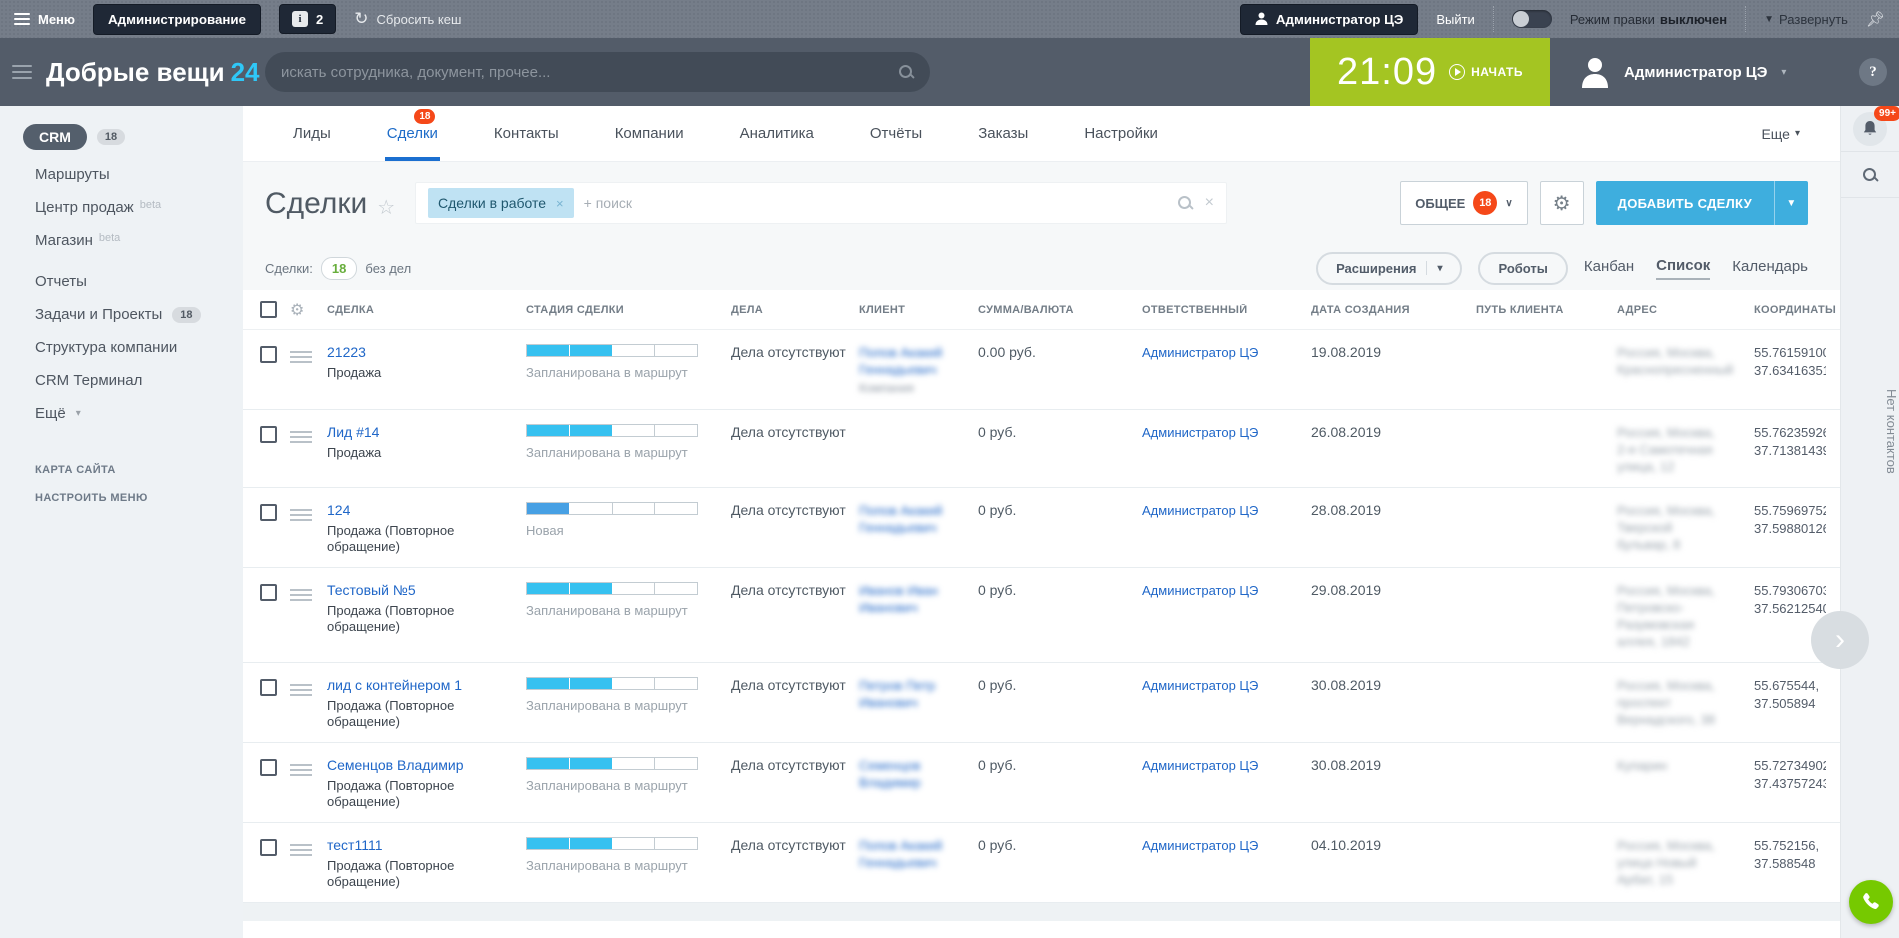  Describe the element at coordinates (1523, 268) in the screenshot. I see `robots-button: Роботы` at that location.